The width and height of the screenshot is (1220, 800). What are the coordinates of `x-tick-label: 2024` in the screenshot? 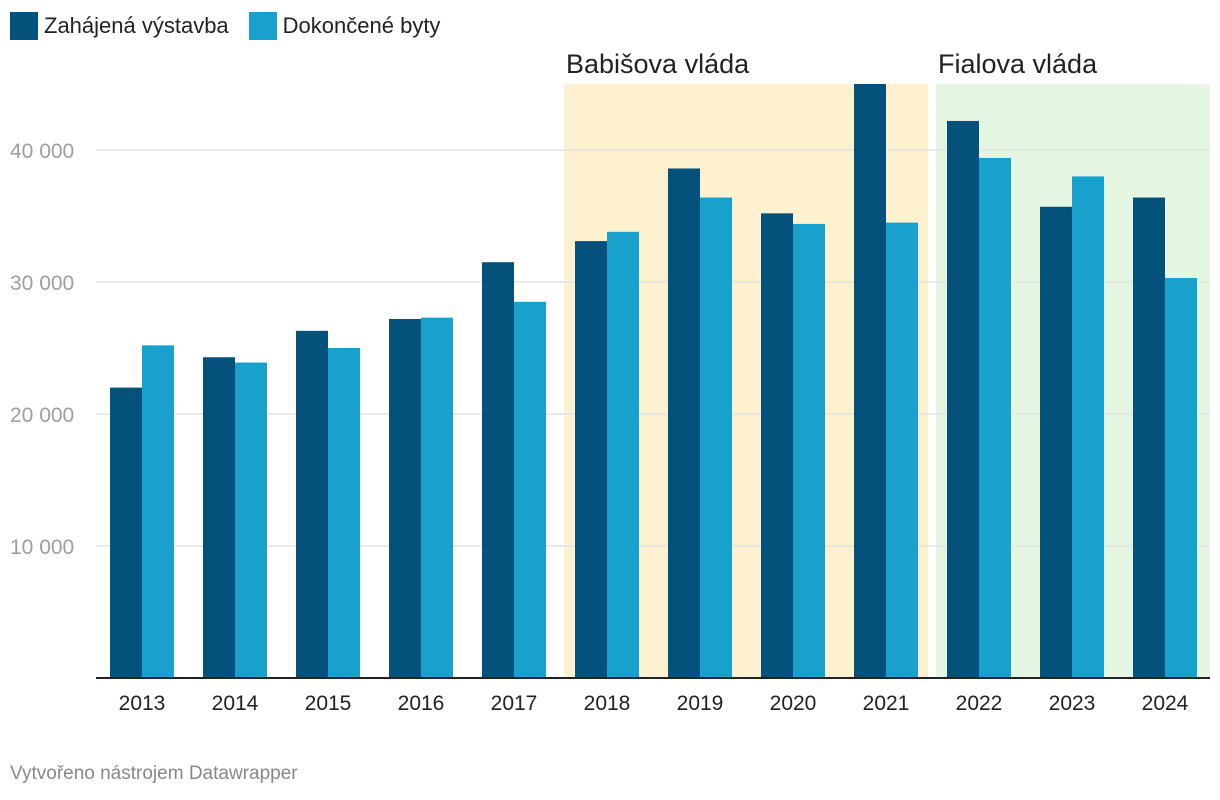 It's located at (1165, 703).